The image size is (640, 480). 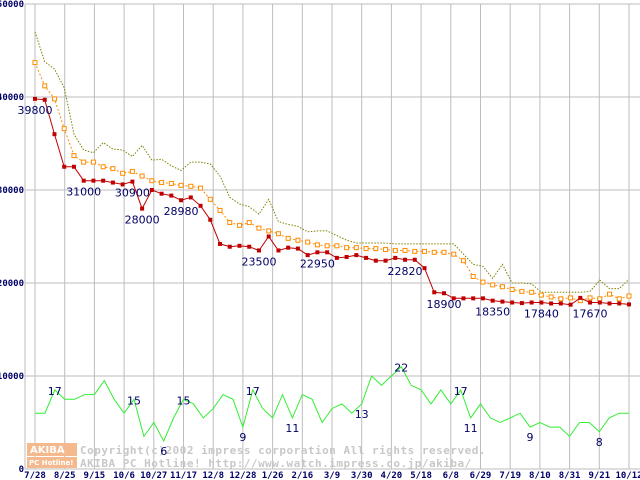 What do you see at coordinates (362, 475) in the screenshot?
I see `x-tick-label: 3/30` at bounding box center [362, 475].